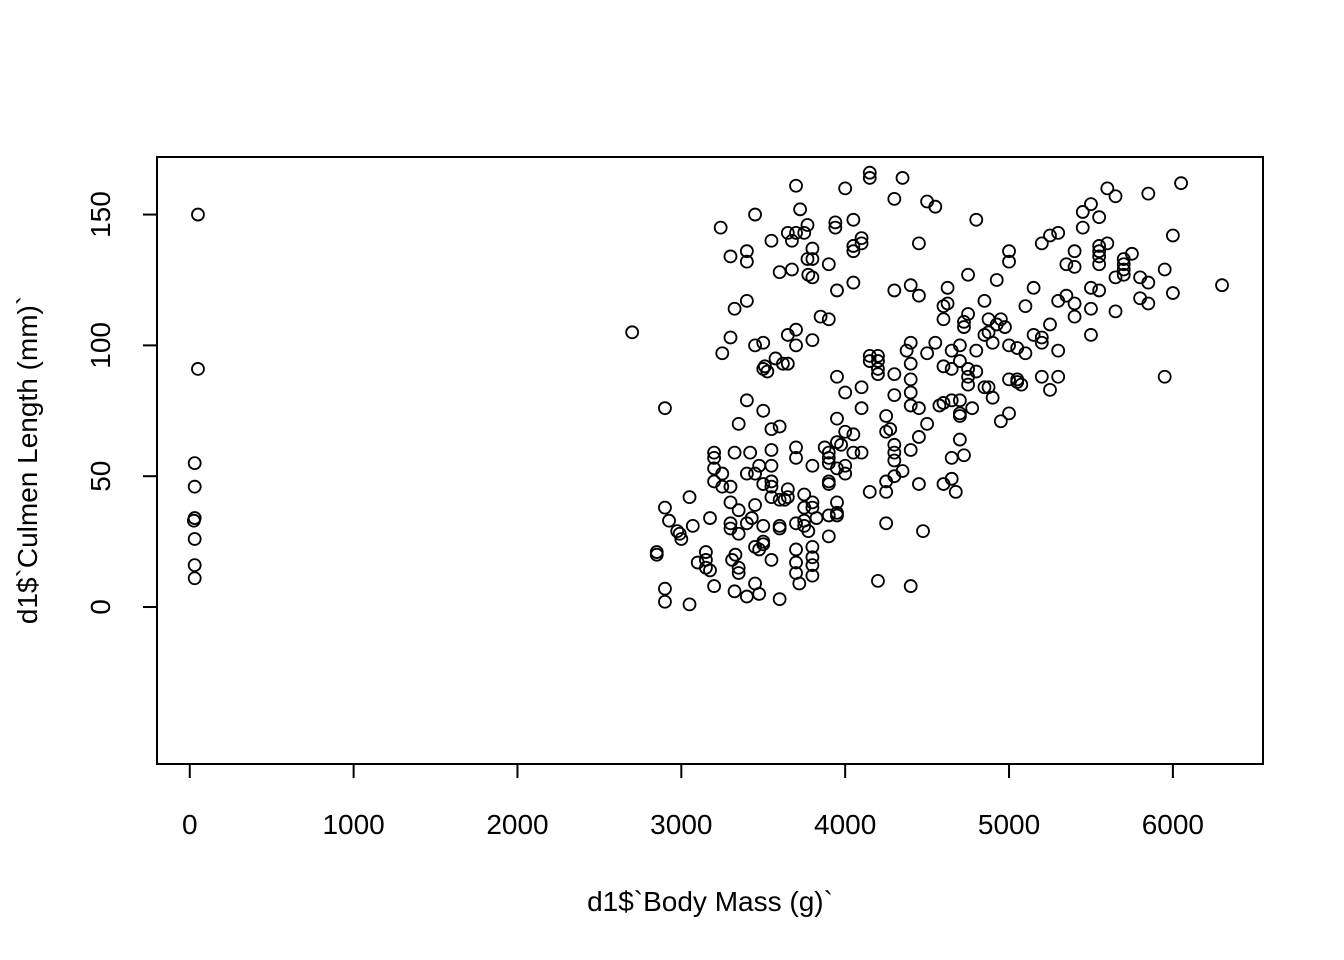 This screenshot has height=960, width=1344. Describe the element at coordinates (190, 824) in the screenshot. I see `x-tick-label: 0` at that location.